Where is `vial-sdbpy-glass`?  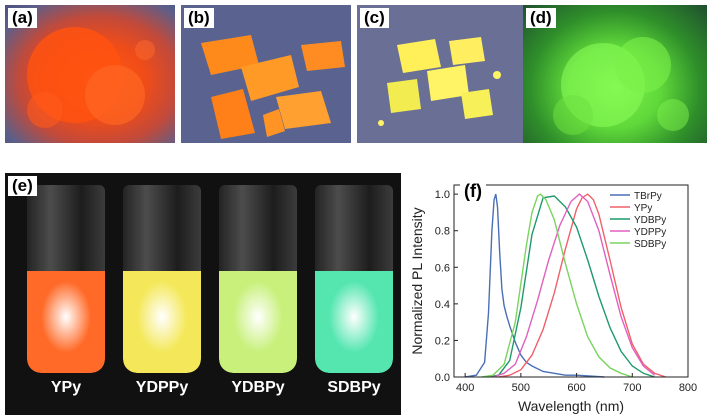
vial-sdbpy-glass is located at coordinates (354, 228).